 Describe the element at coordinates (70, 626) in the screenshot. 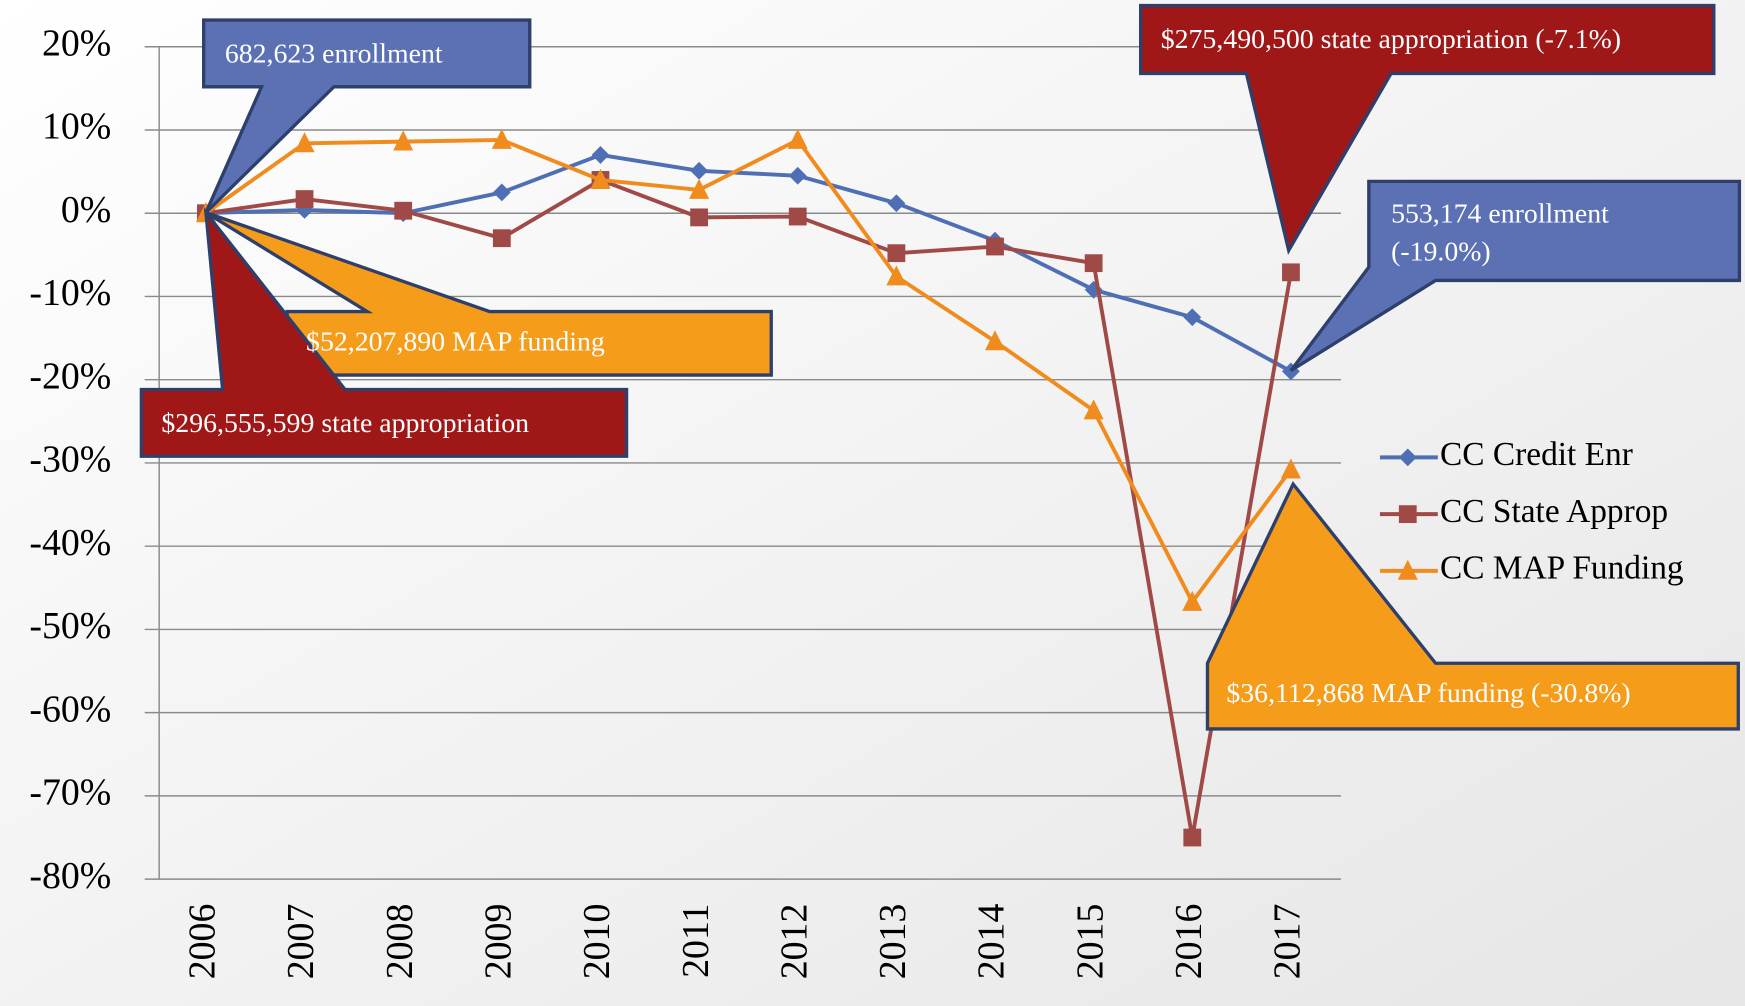

I see `y-tick-label: -50%` at that location.